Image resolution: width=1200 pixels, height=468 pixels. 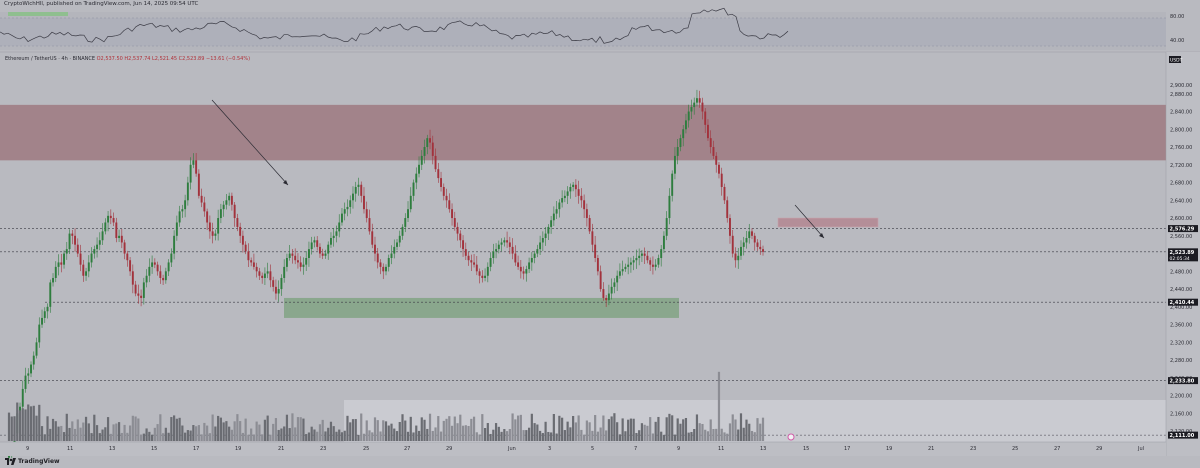 I want to click on tradingview-label: TradingView, so click(x=39, y=461).